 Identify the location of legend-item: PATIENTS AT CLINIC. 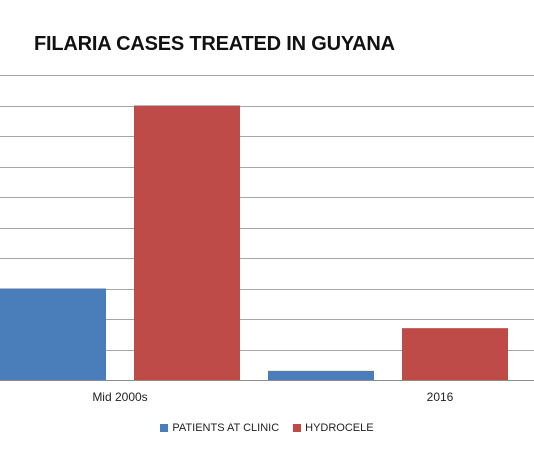
(219, 428).